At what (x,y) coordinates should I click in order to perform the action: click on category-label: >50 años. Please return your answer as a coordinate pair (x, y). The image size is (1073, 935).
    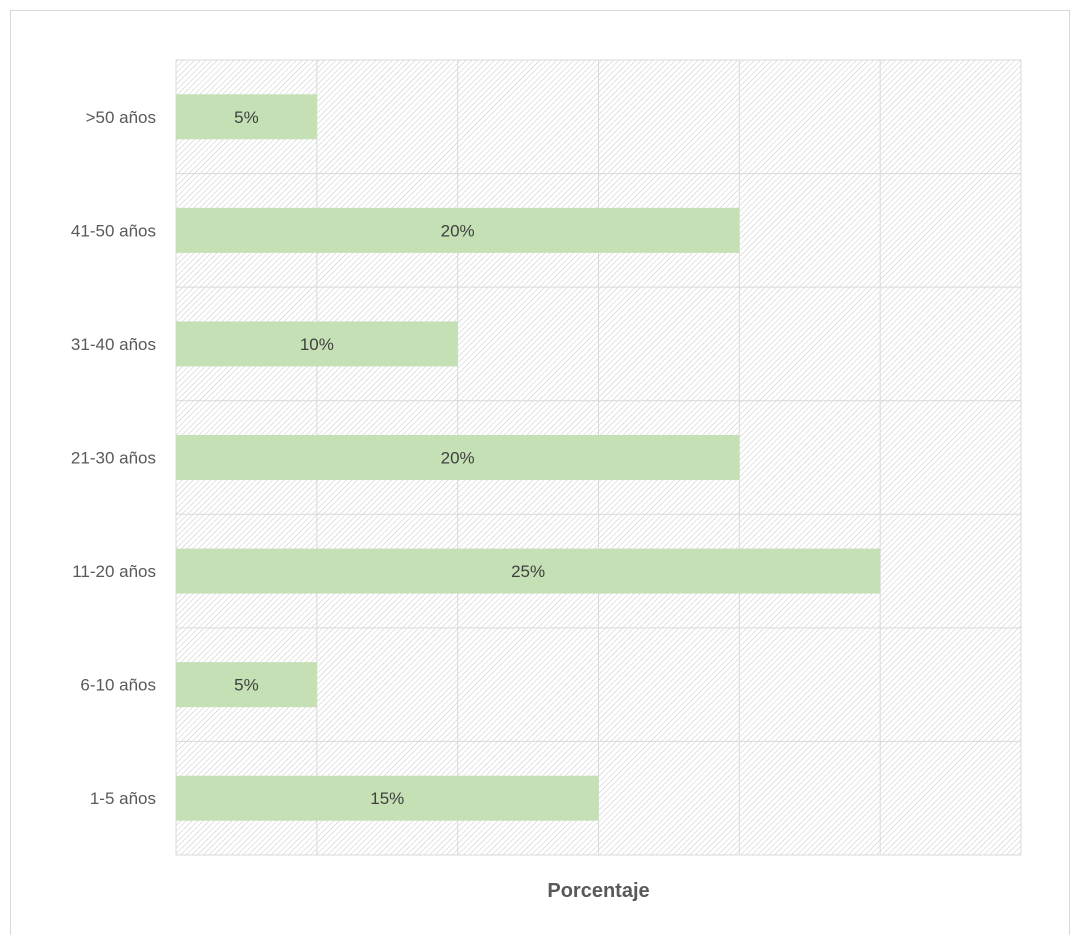
    Looking at the image, I should click on (121, 117).